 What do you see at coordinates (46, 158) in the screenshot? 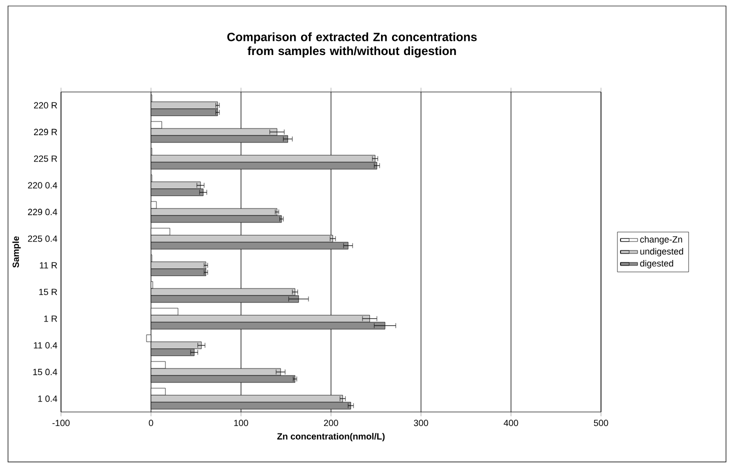
I see `y-tick-label: 225 R` at bounding box center [46, 158].